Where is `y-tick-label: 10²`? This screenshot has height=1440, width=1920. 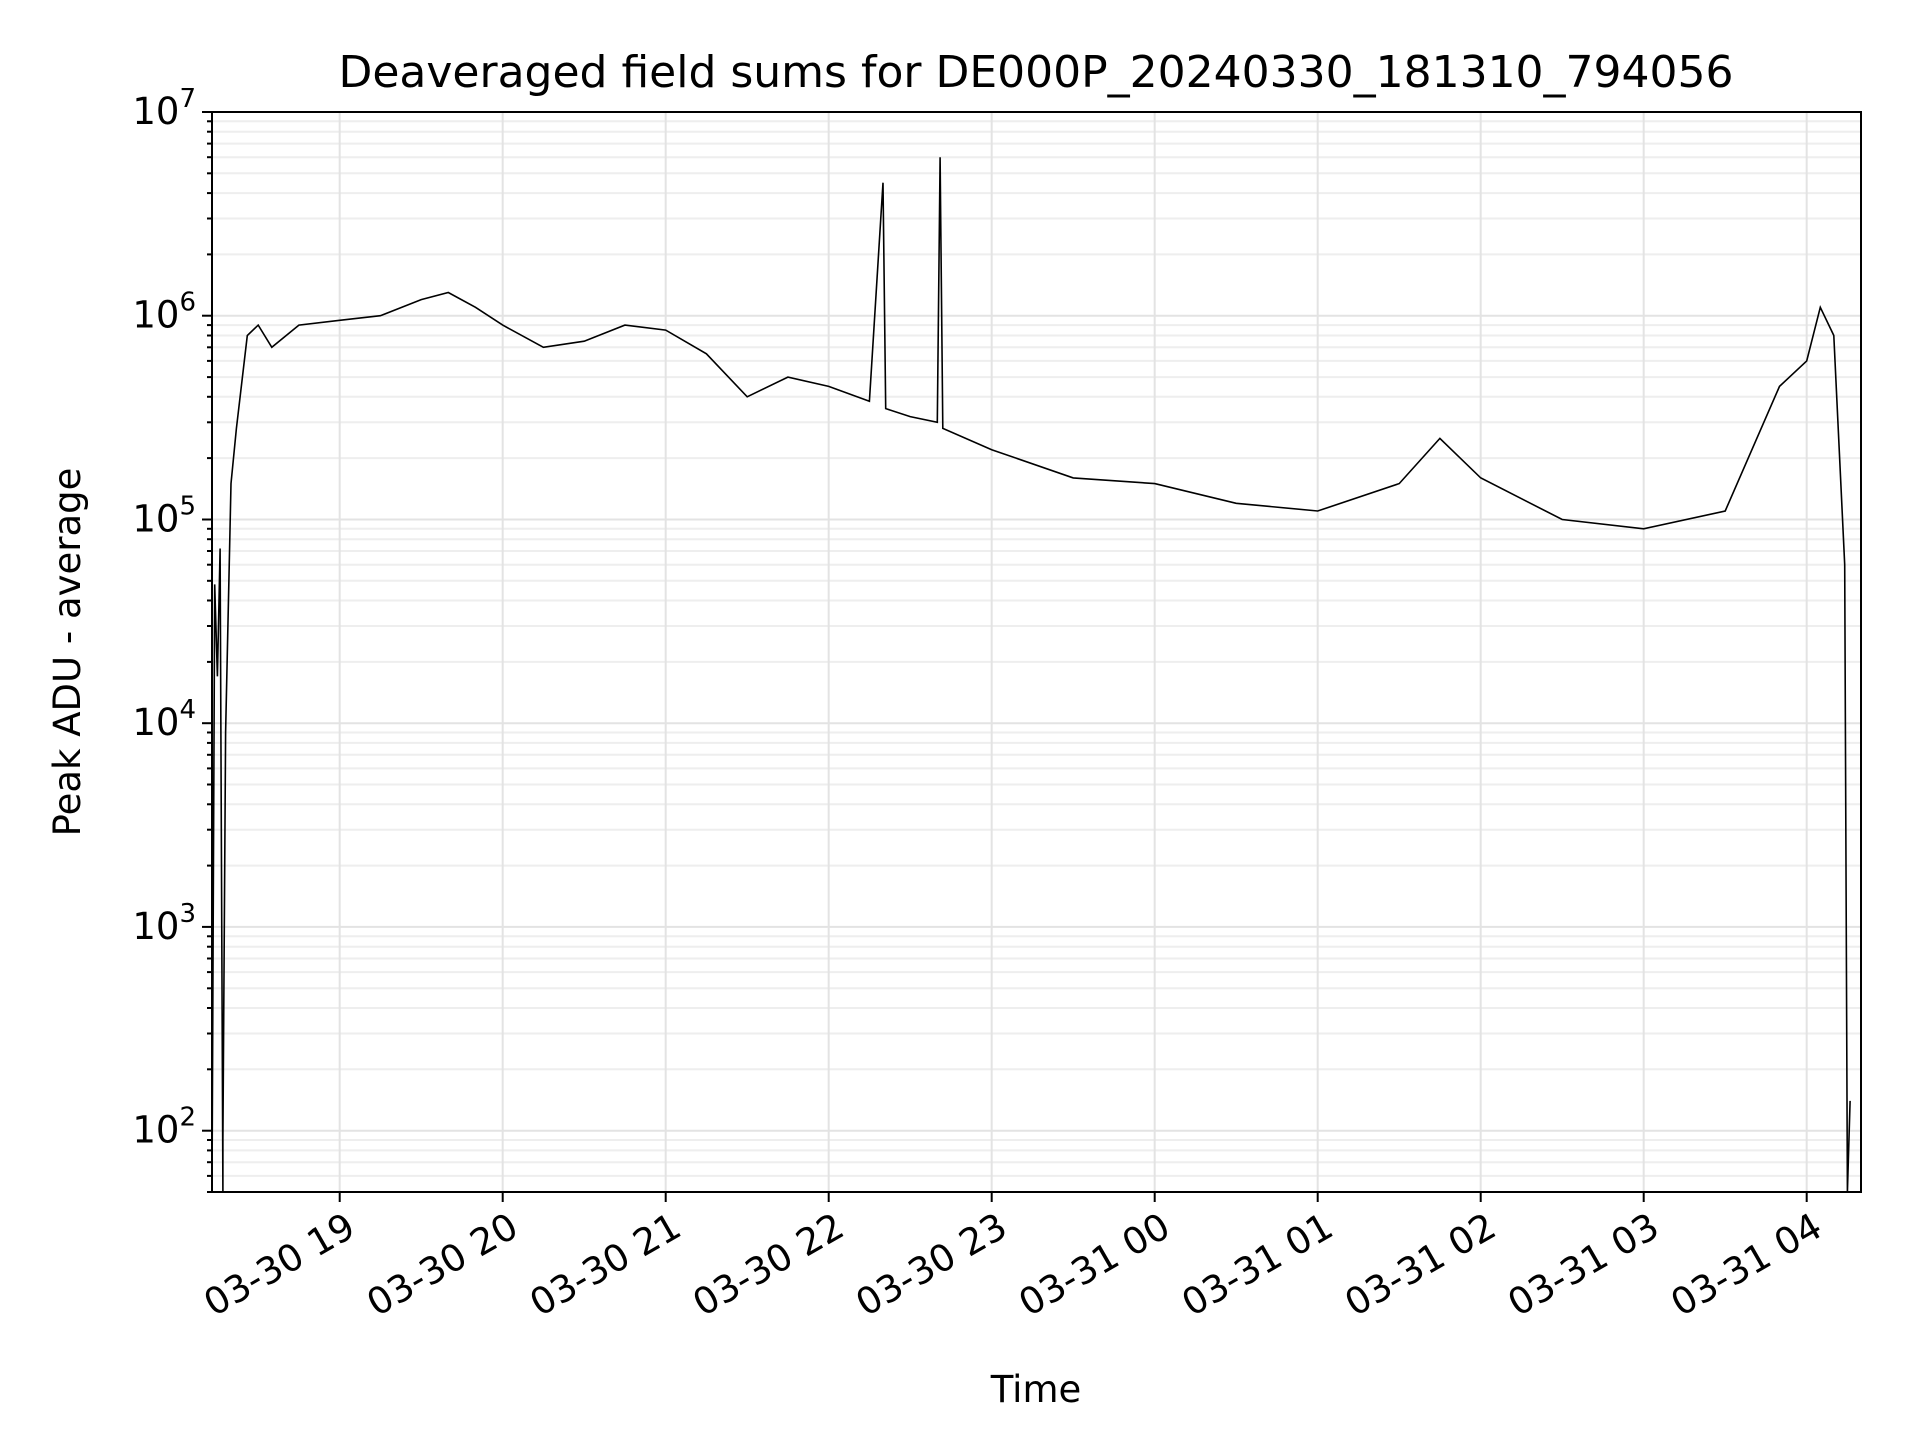
y-tick-label: 10² is located at coordinates (164, 1127).